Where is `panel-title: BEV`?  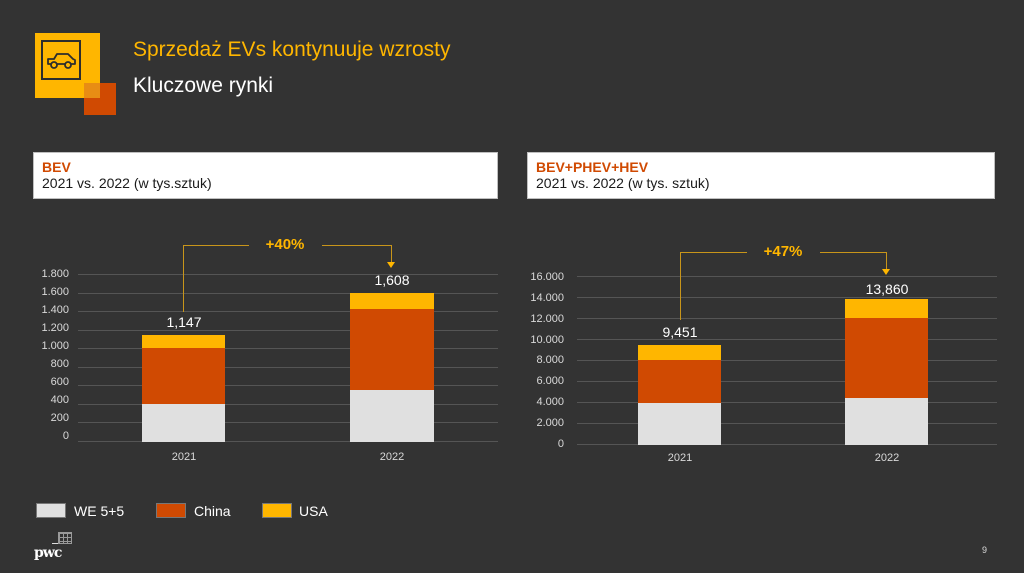
panel-title: BEV is located at coordinates (56, 167).